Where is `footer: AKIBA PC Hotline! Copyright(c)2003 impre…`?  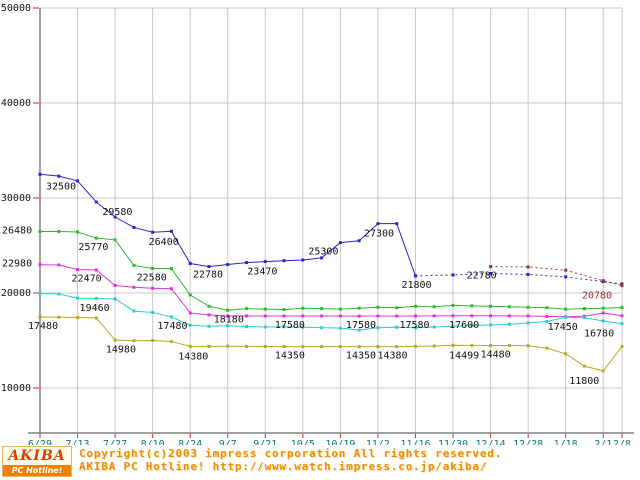
footer: AKIBA PC Hotline! Copyright(c)2003 impre… is located at coordinates (320, 462).